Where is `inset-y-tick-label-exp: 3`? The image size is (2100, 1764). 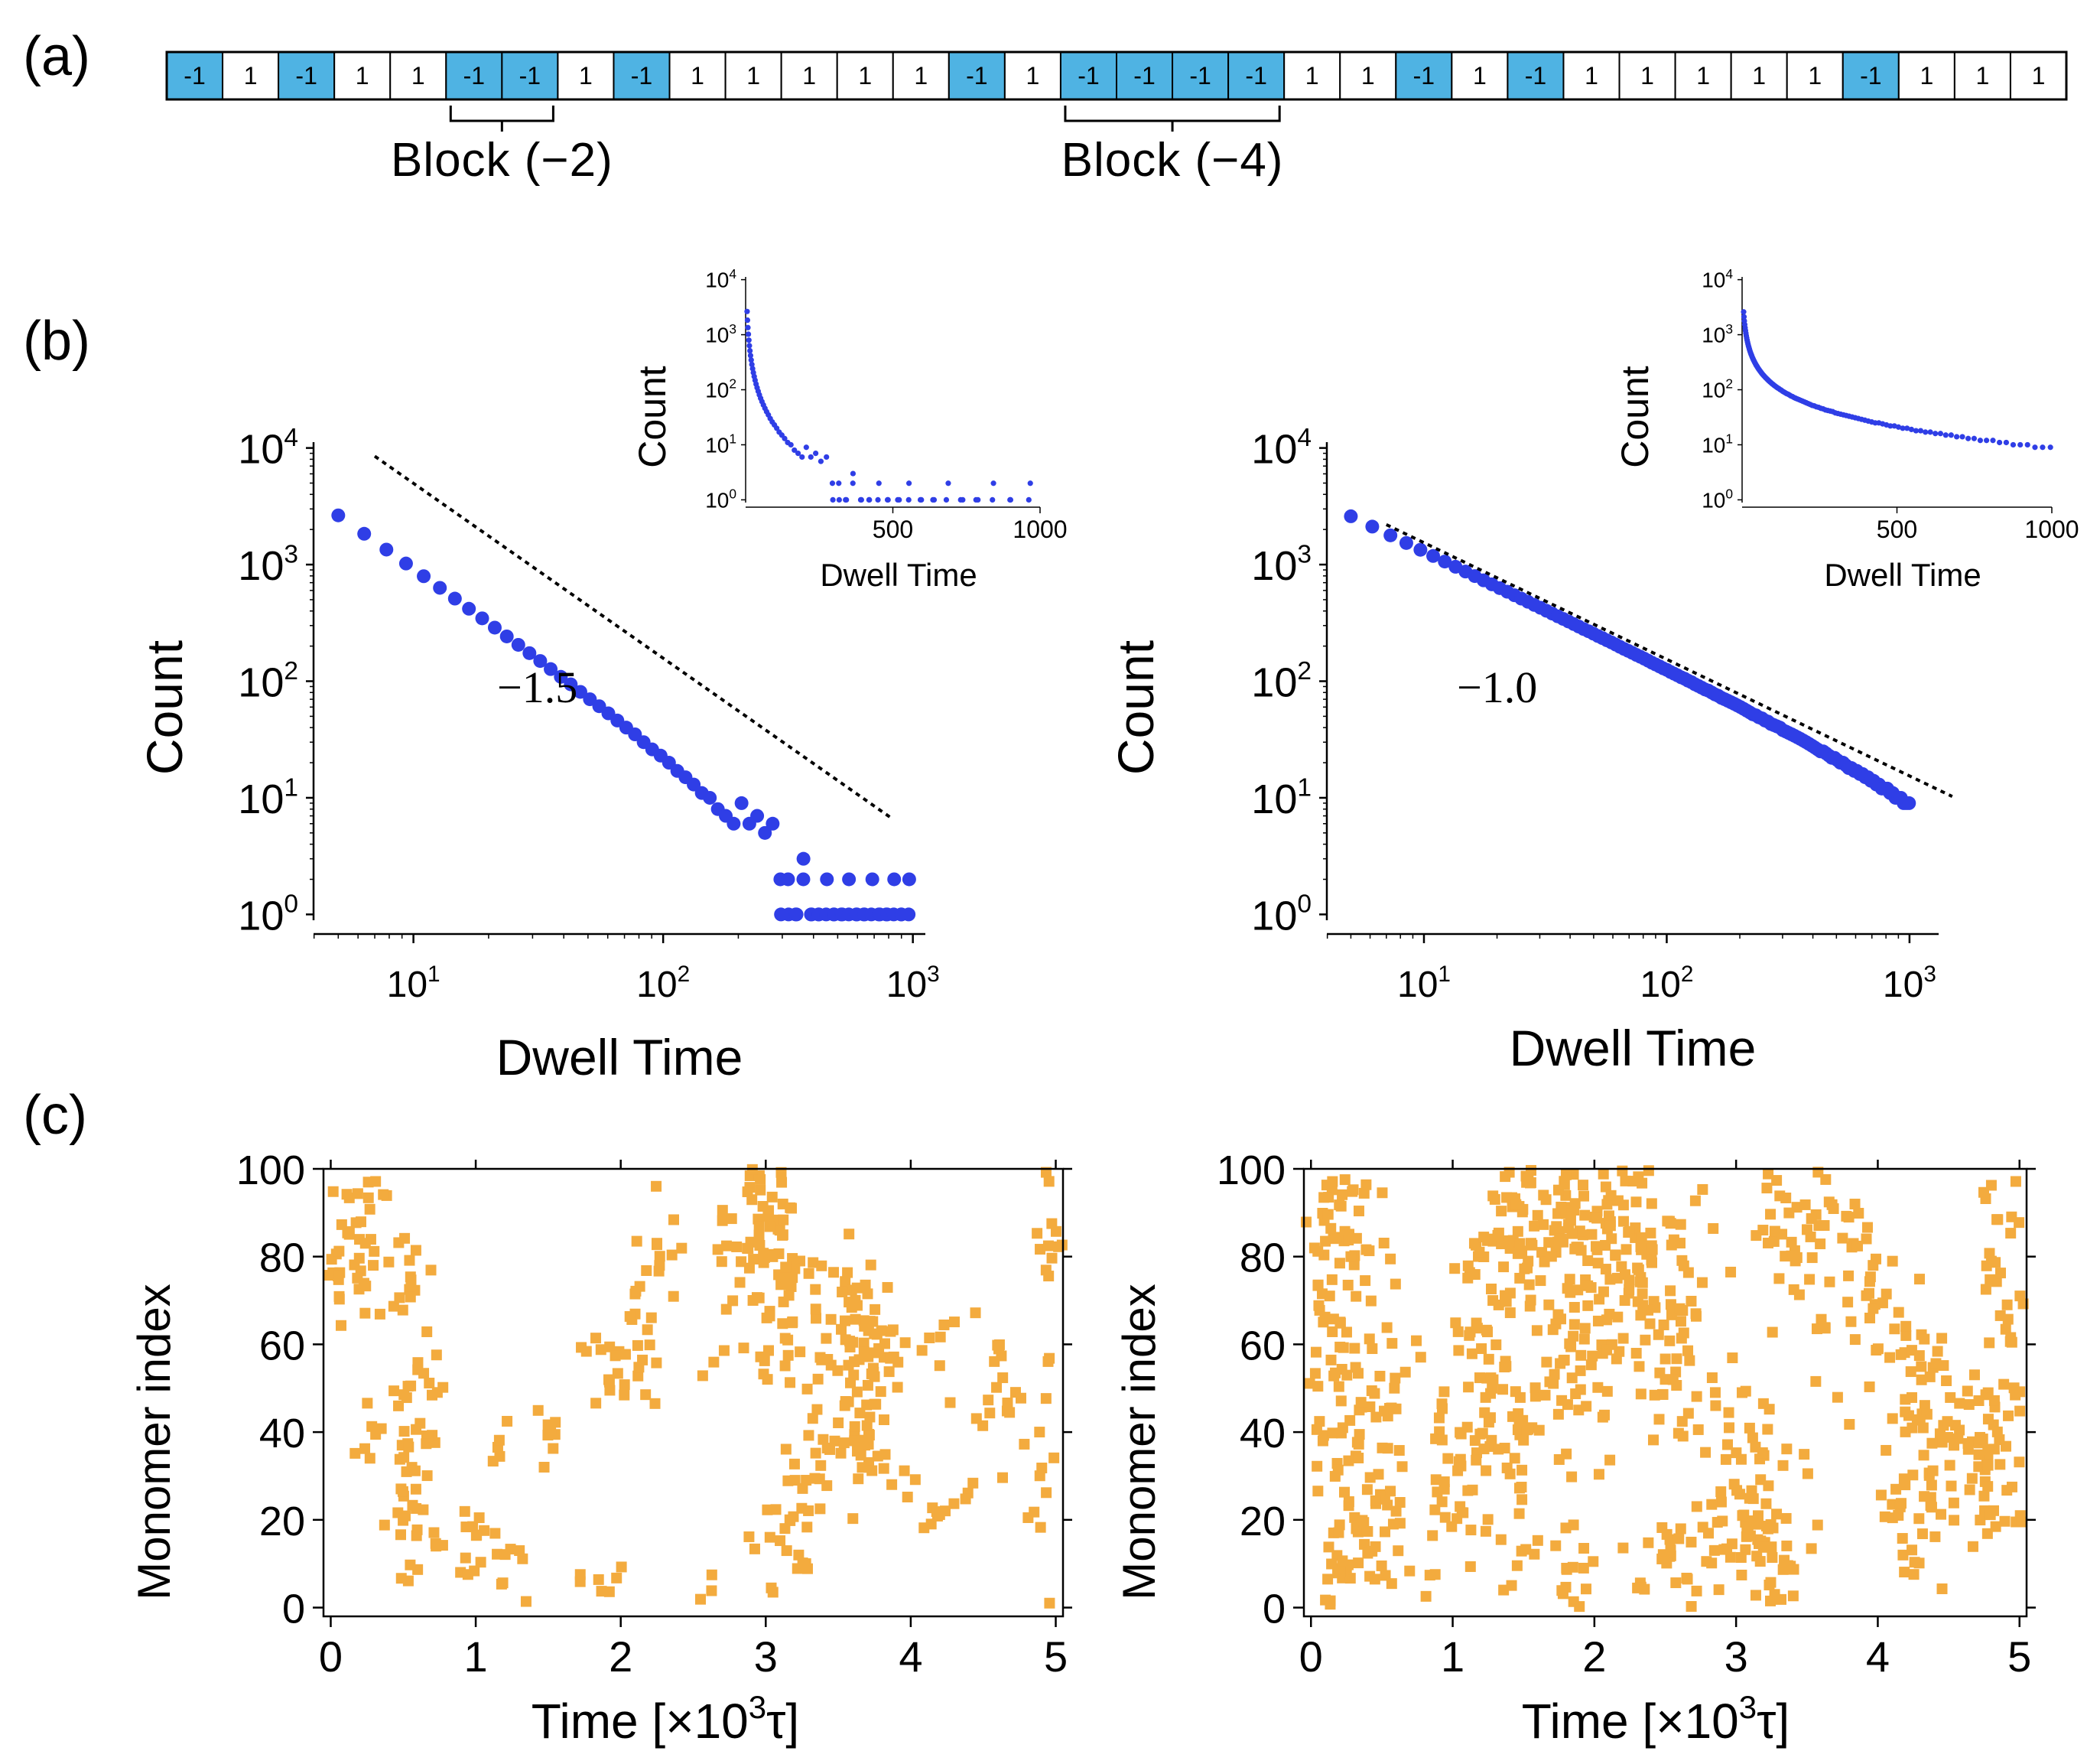 inset-y-tick-label-exp: 3 is located at coordinates (733, 329).